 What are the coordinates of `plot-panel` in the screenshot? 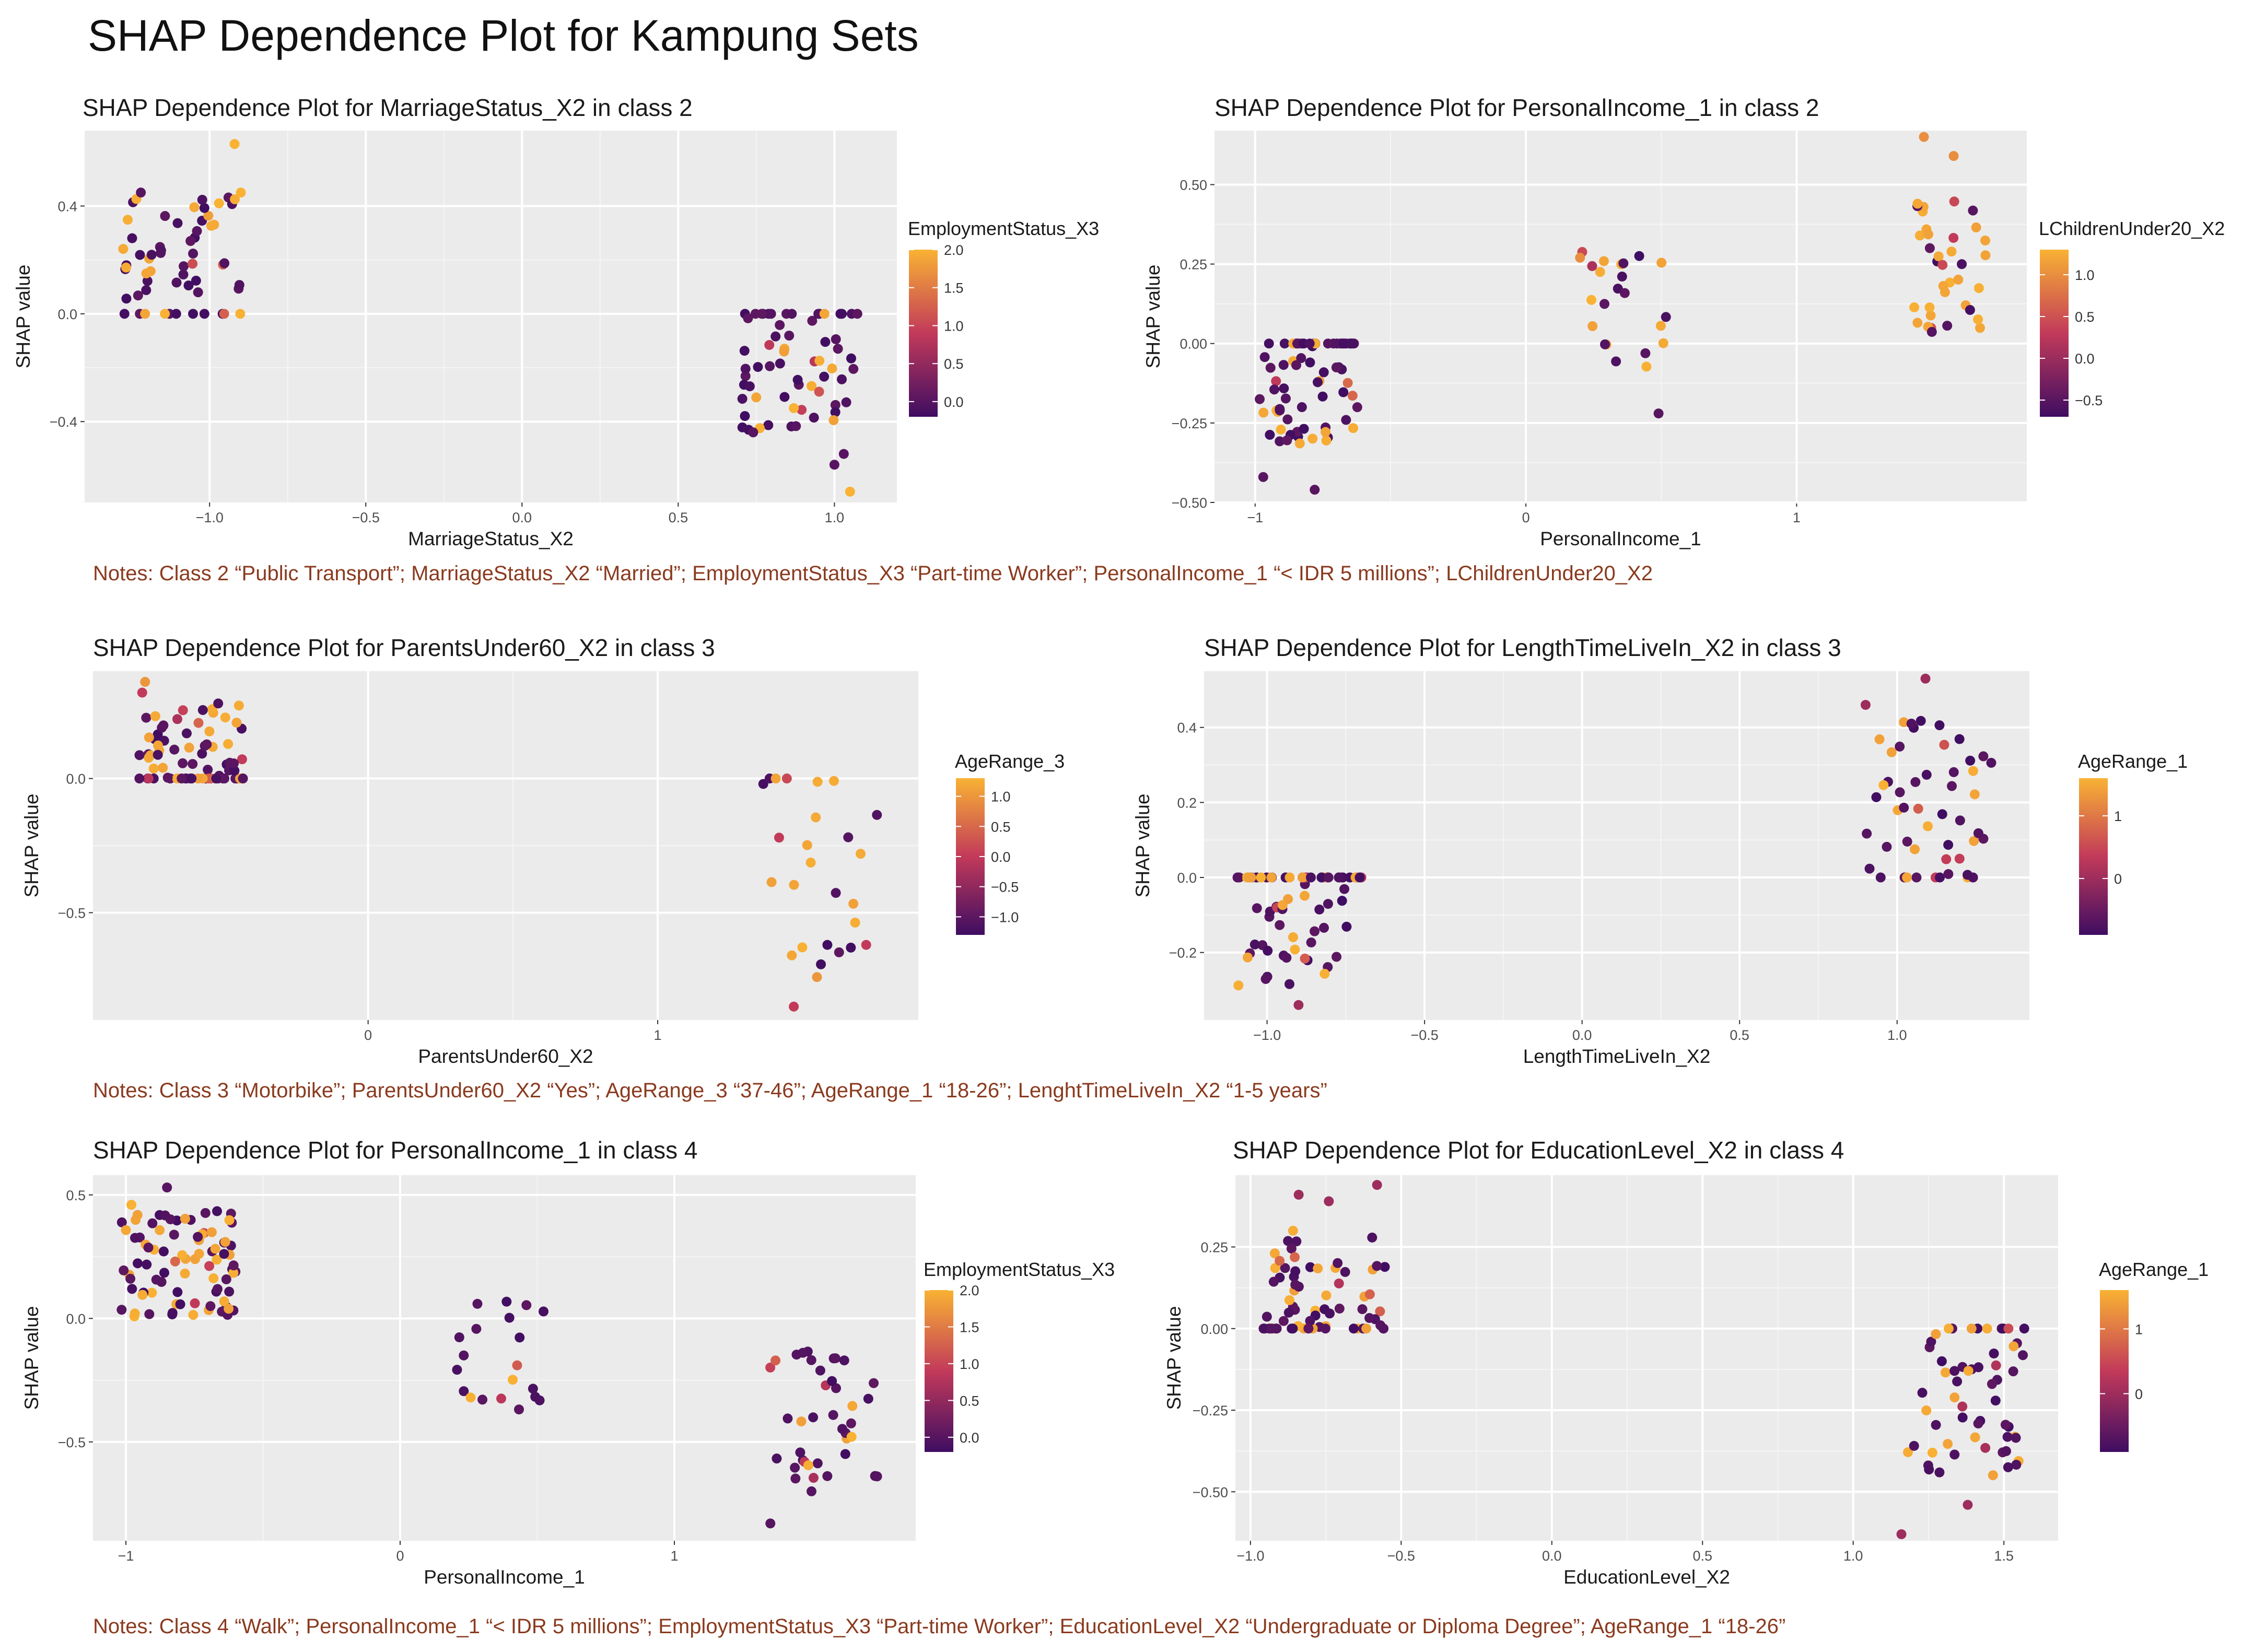 It's located at (1617, 846).